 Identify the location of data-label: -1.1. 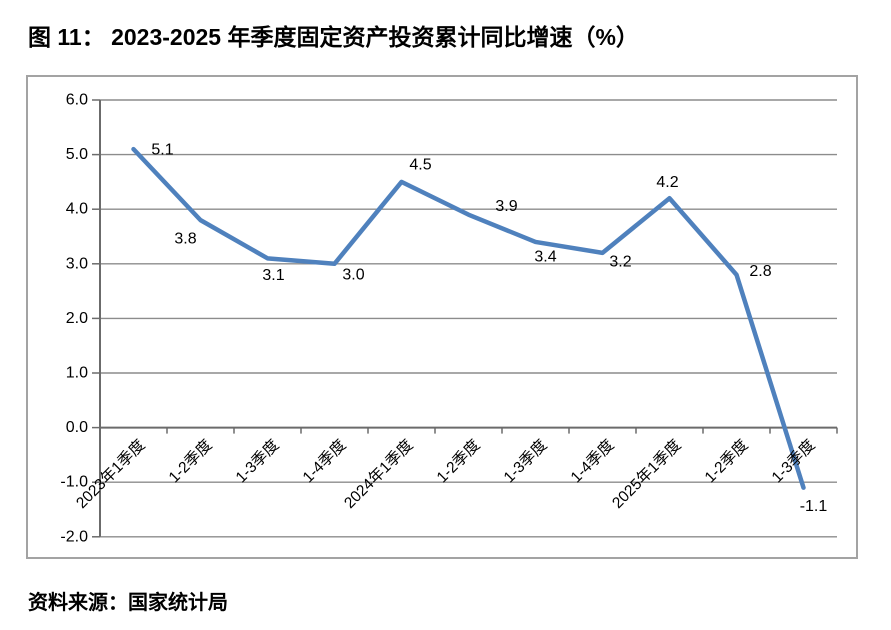
(814, 506).